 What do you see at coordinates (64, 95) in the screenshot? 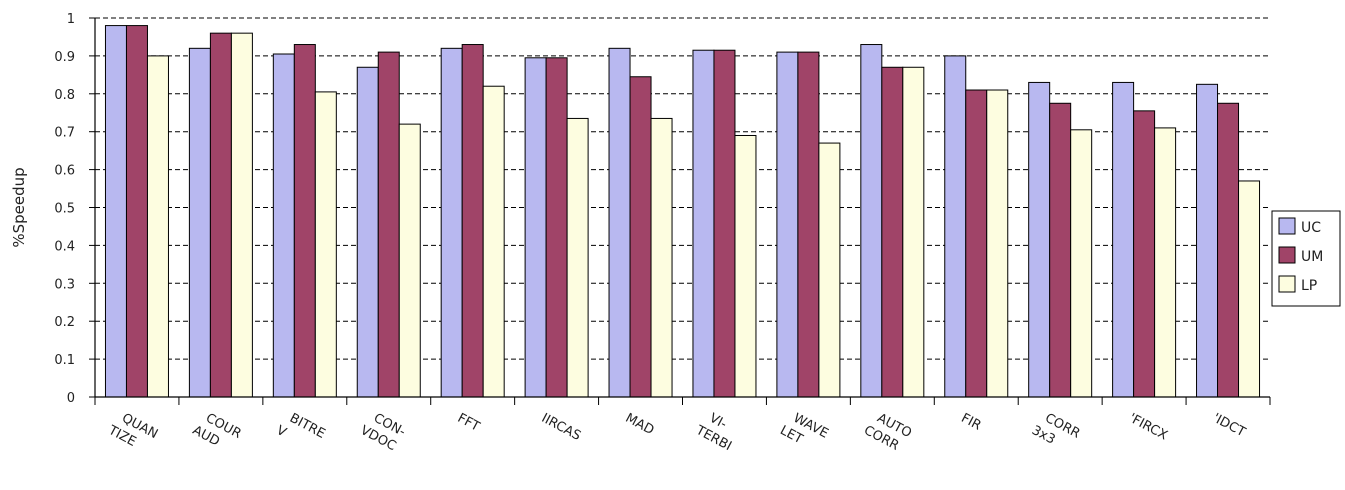
I see `y-tick-label: 0.8` at bounding box center [64, 95].